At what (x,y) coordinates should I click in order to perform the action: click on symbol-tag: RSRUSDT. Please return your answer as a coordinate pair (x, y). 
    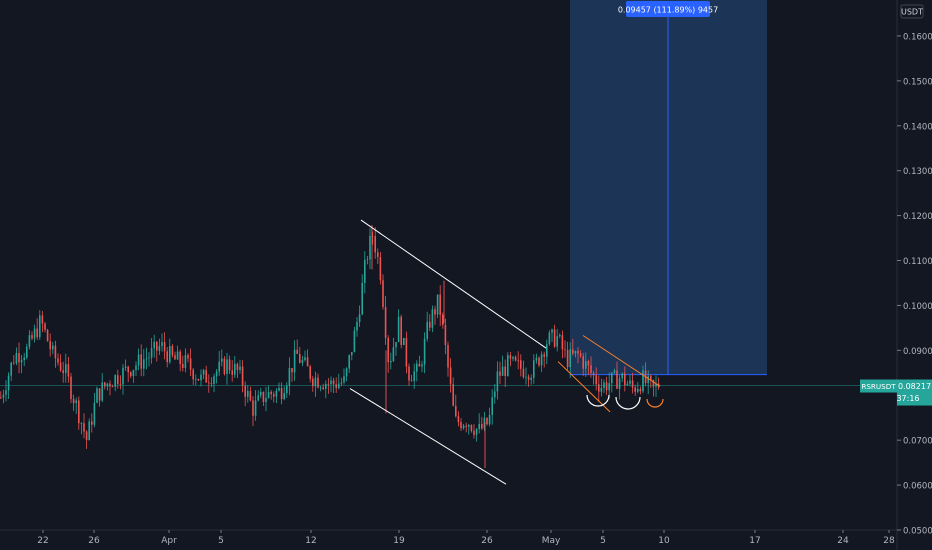
    Looking at the image, I should click on (878, 386).